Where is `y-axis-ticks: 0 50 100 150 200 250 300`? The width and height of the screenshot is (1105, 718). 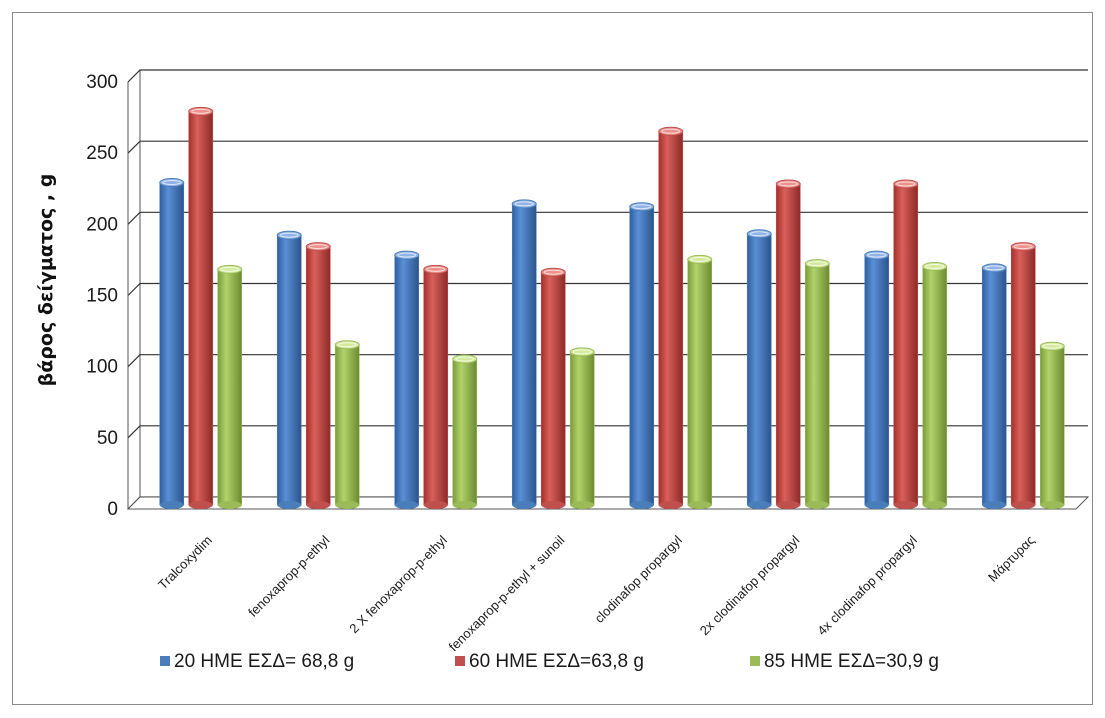 y-axis-ticks: 0 50 100 150 200 250 300 is located at coordinates (102, 296).